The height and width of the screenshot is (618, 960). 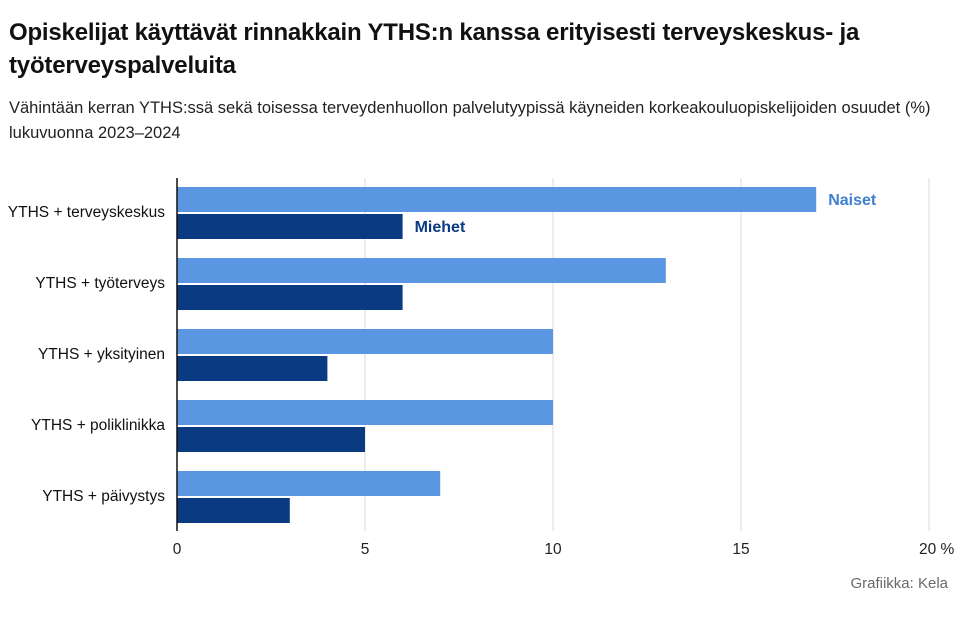 What do you see at coordinates (937, 549) in the screenshot?
I see `x-tick-label: 20 %` at bounding box center [937, 549].